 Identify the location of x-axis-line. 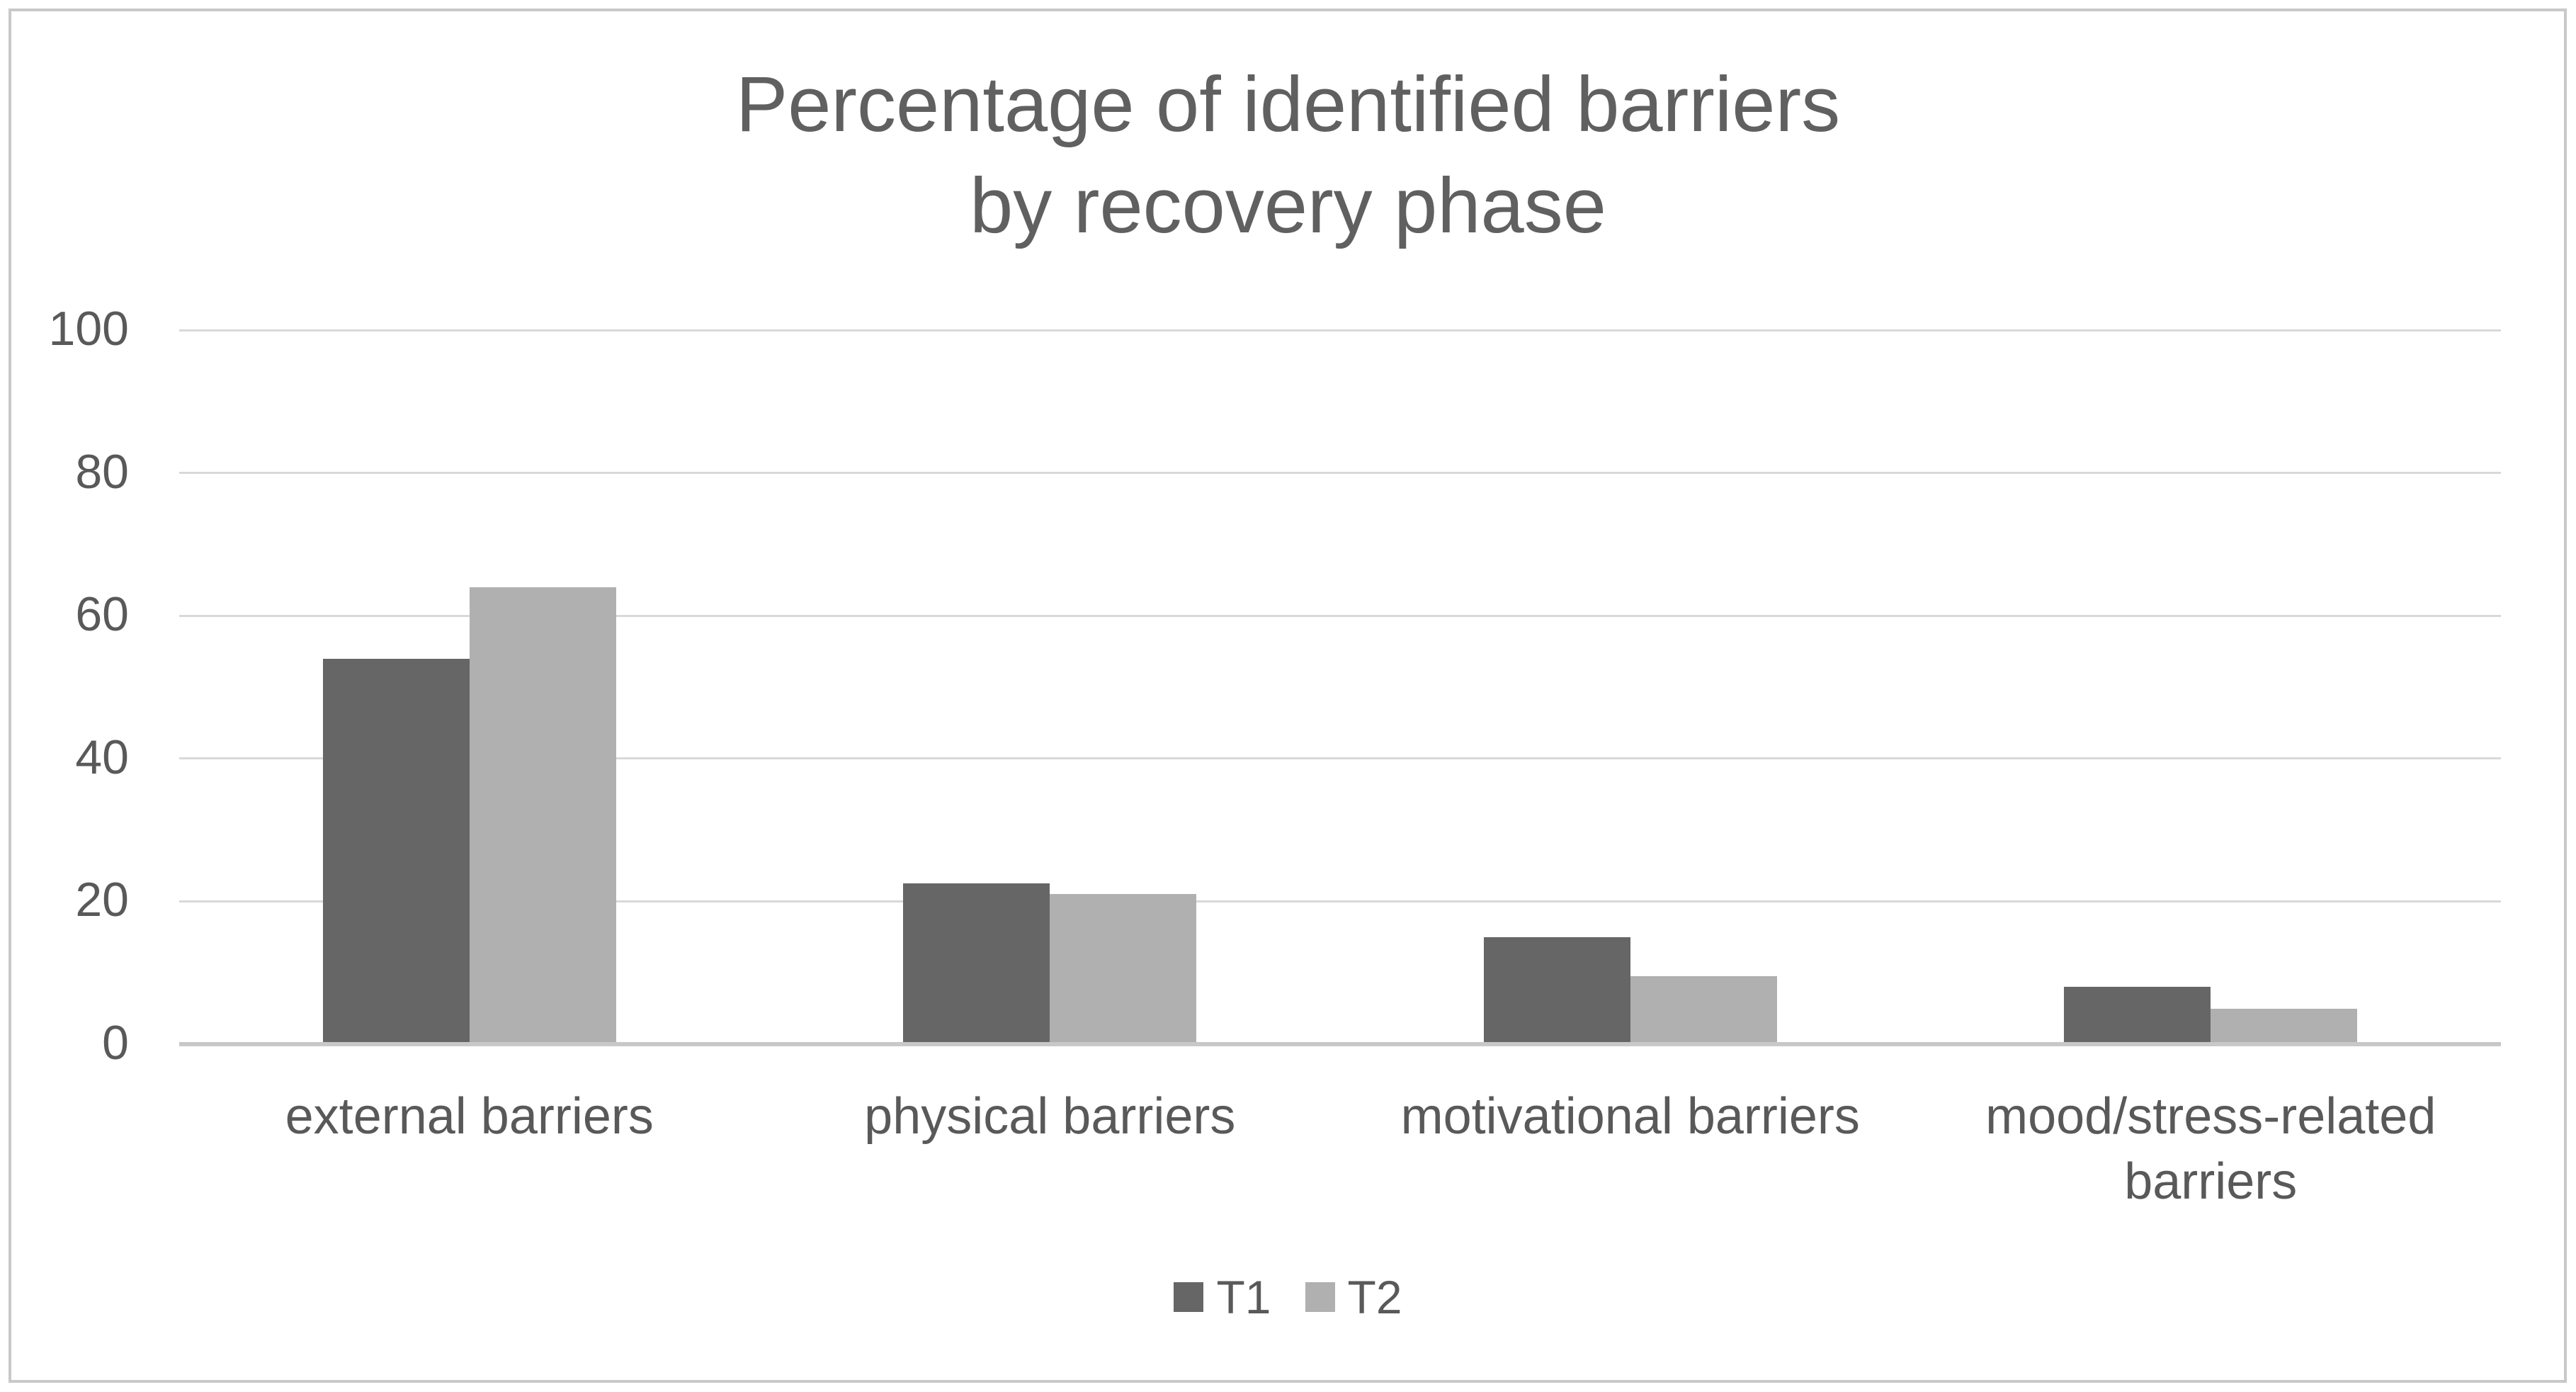
(1340, 1044).